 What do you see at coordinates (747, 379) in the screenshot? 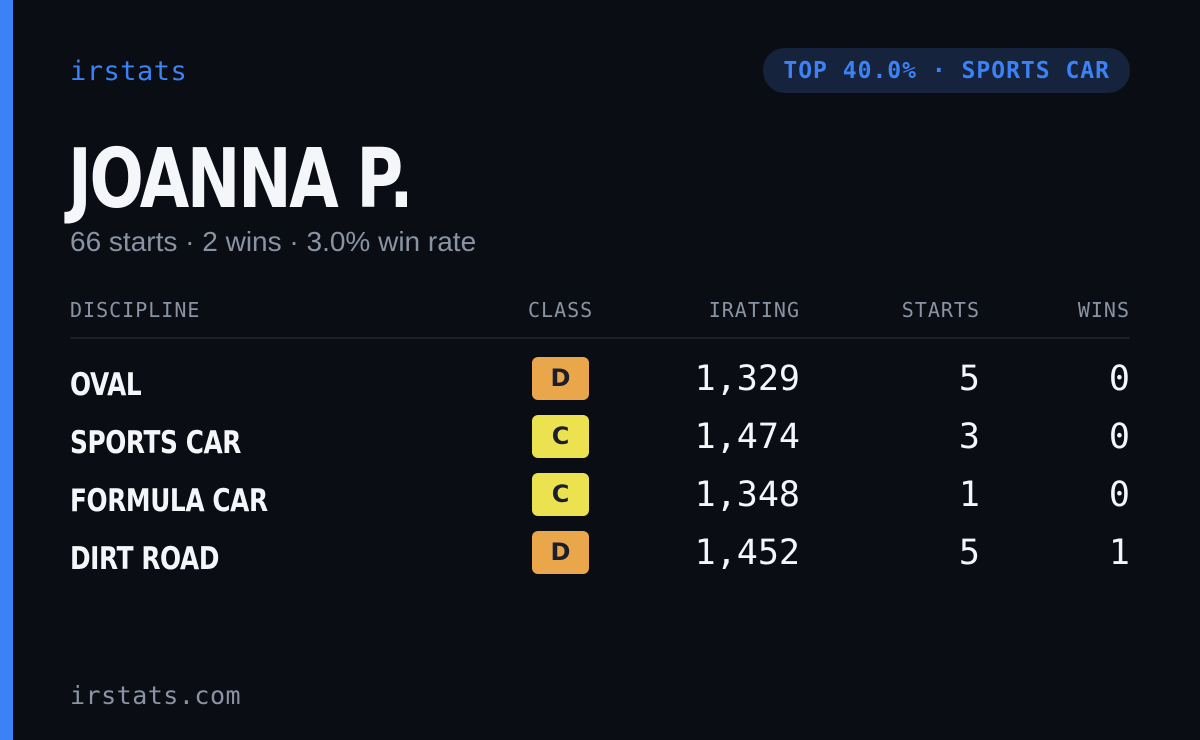
I see `irating-value: 1,329` at bounding box center [747, 379].